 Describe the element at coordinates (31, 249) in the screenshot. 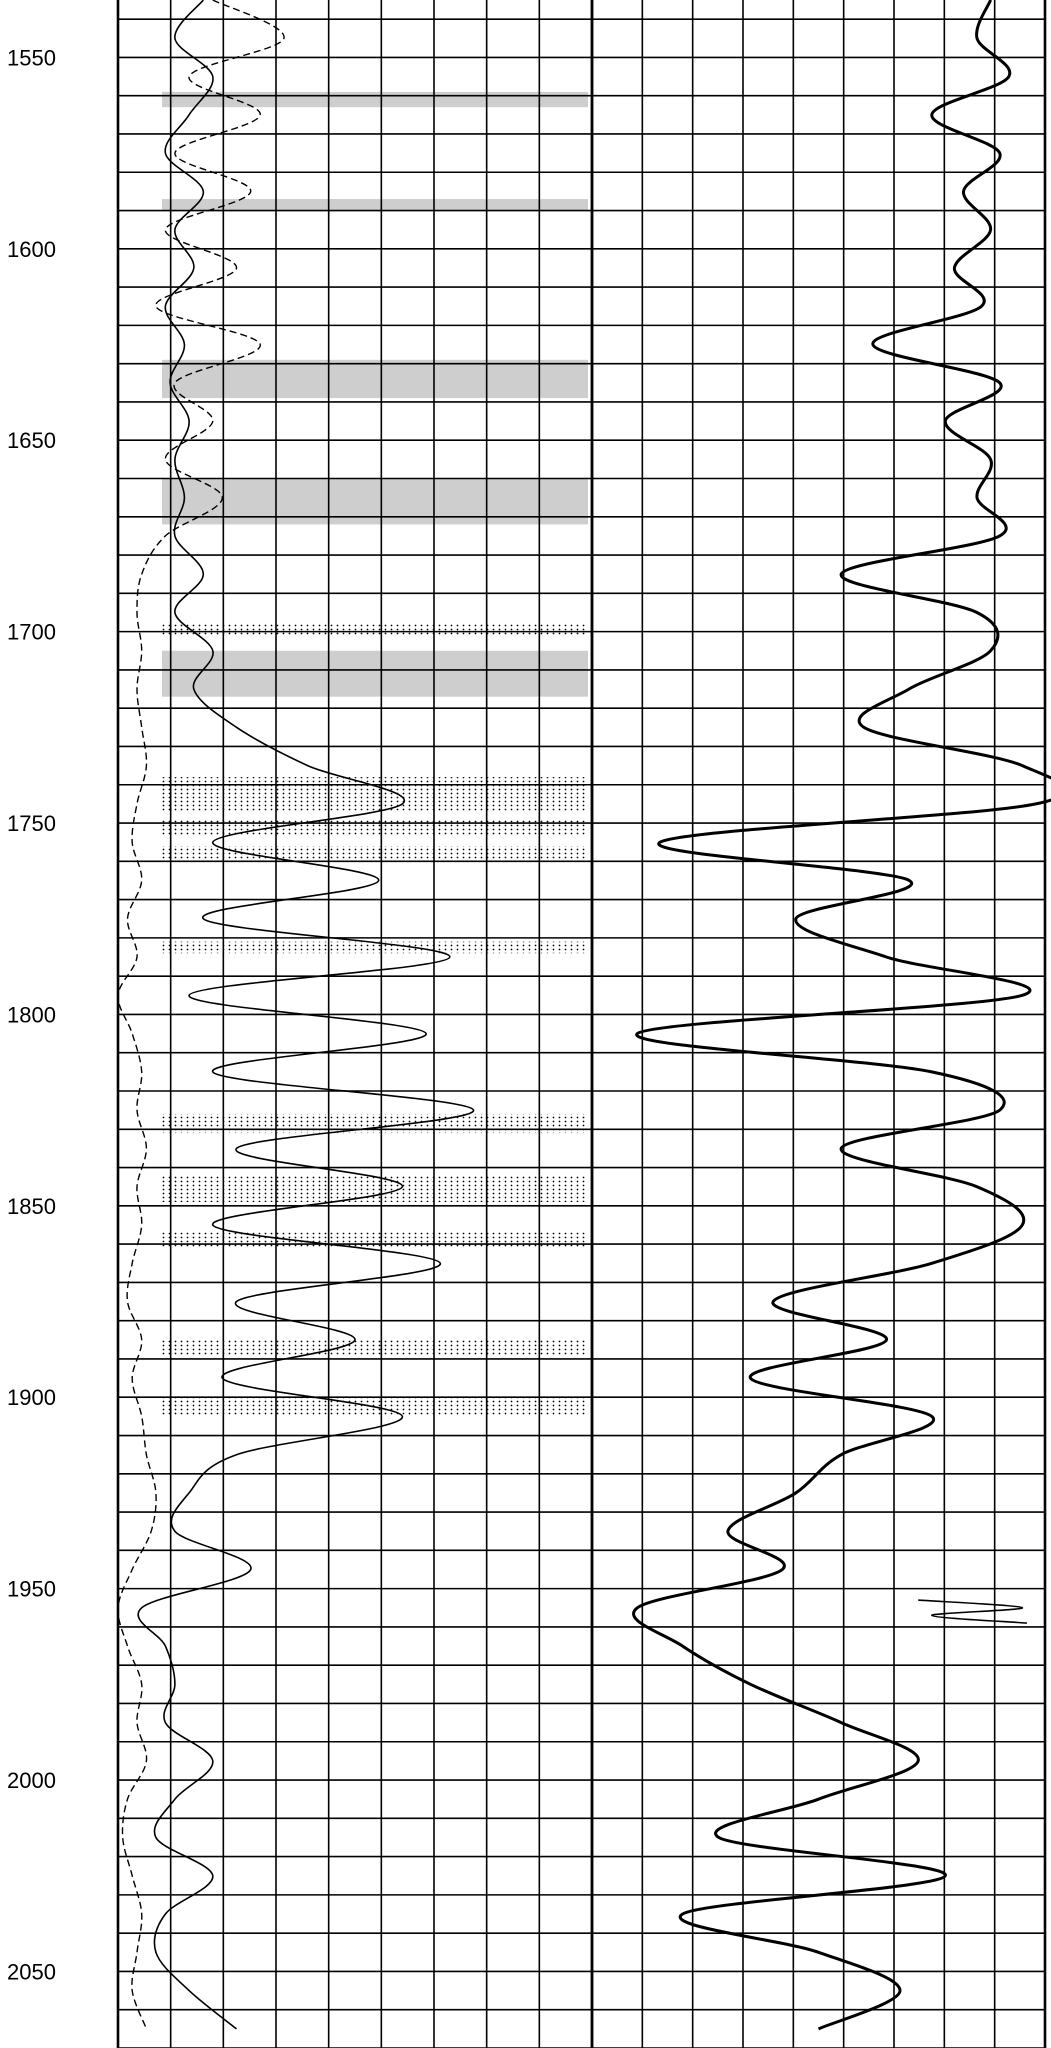

I see `depth-tick-label-1: 1600` at that location.